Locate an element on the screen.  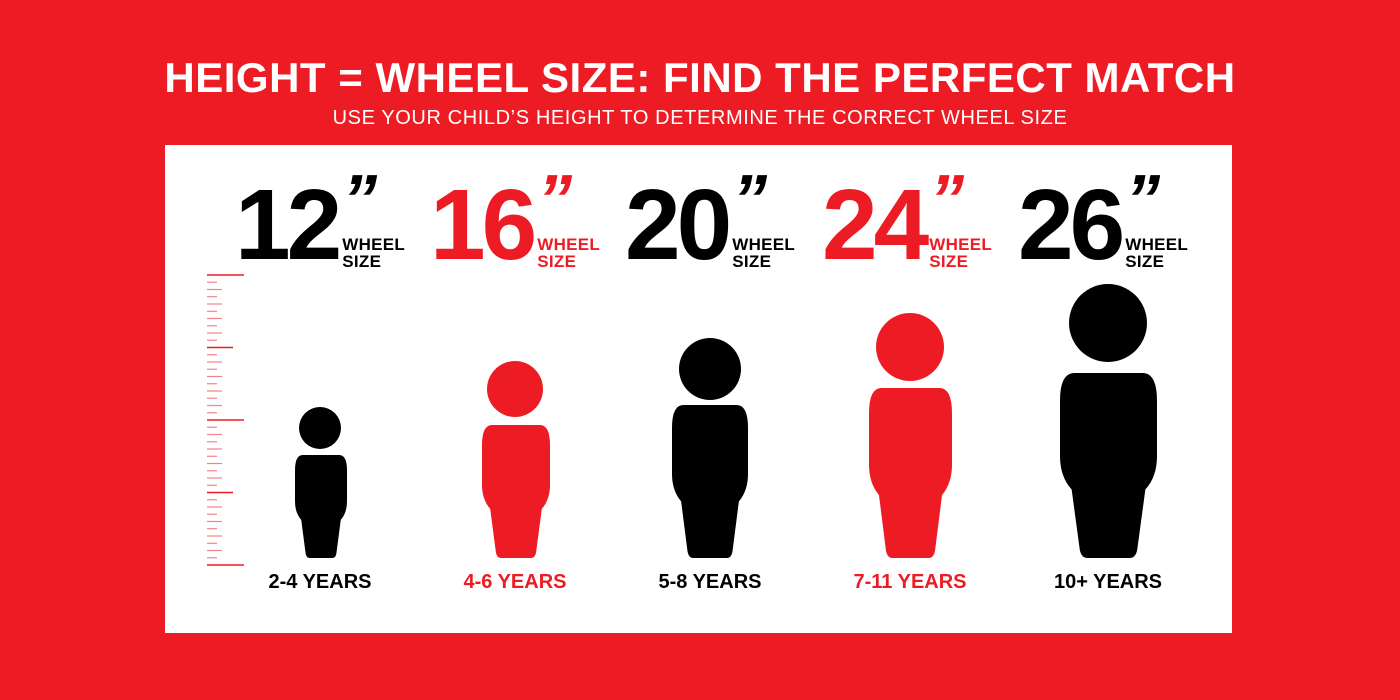
age-label-4: 7-11 YEARS is located at coordinates (910, 582).